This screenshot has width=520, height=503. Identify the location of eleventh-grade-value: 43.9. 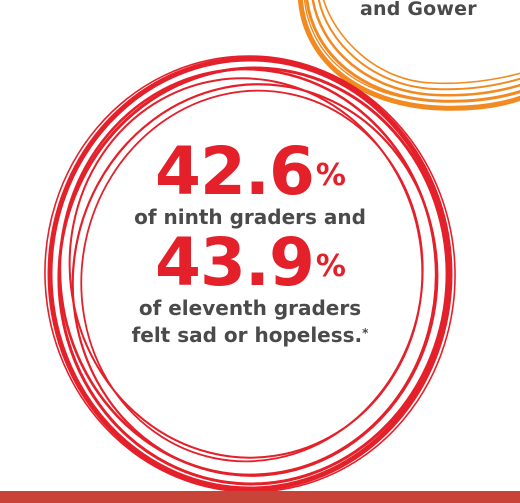
(235, 262).